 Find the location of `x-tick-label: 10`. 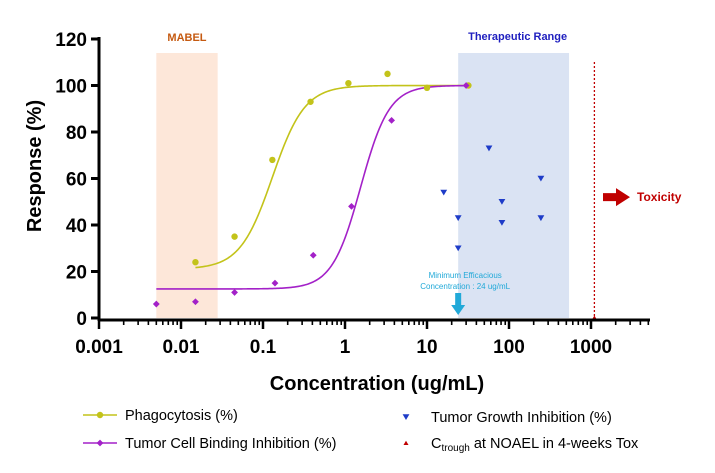

x-tick-label: 10 is located at coordinates (426, 347).